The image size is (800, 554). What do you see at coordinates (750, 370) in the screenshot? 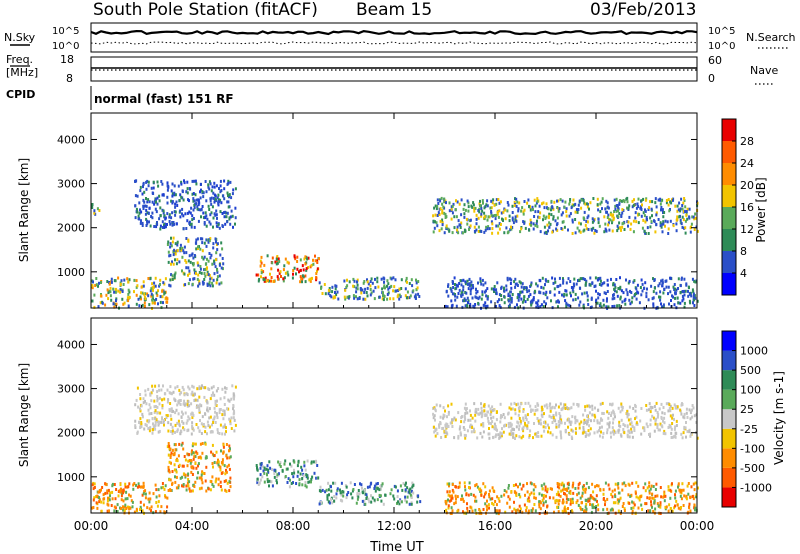
I see `colorbar-tick-label: 500` at bounding box center [750, 370].